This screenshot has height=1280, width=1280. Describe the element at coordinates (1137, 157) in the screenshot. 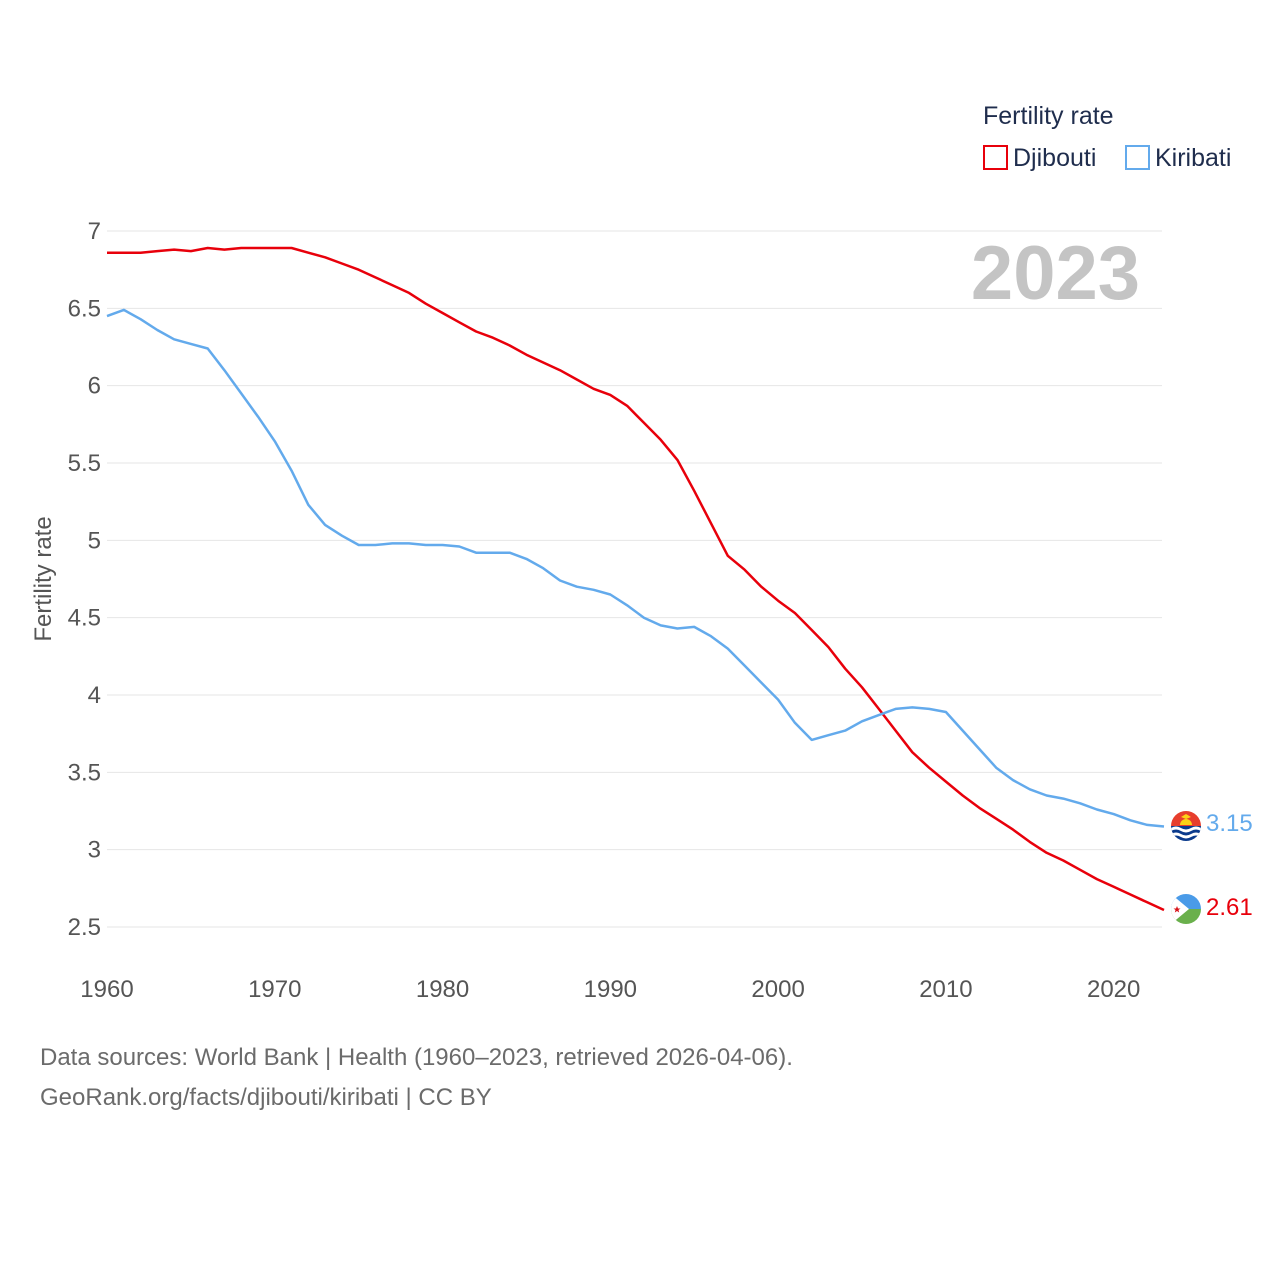

I see `legend-swatch-kiribati` at that location.